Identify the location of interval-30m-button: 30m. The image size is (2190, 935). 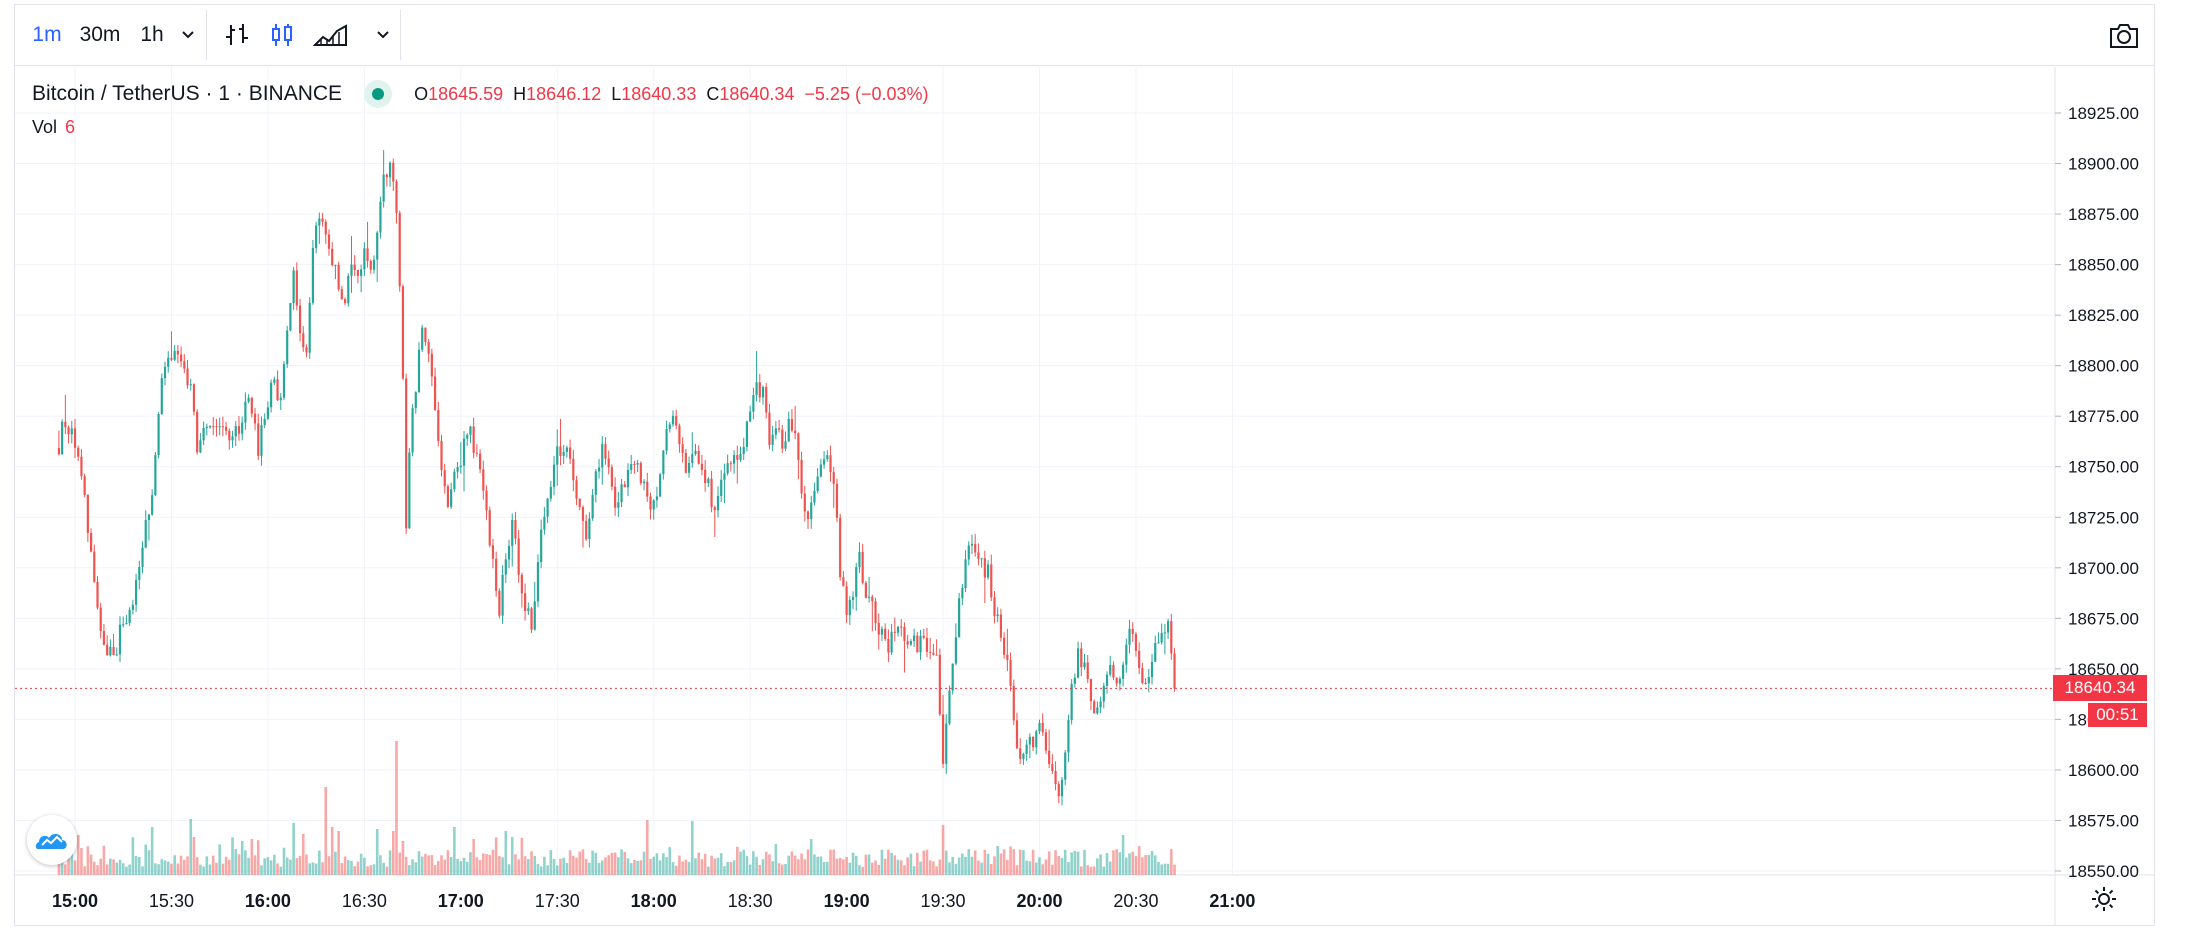
(100, 34).